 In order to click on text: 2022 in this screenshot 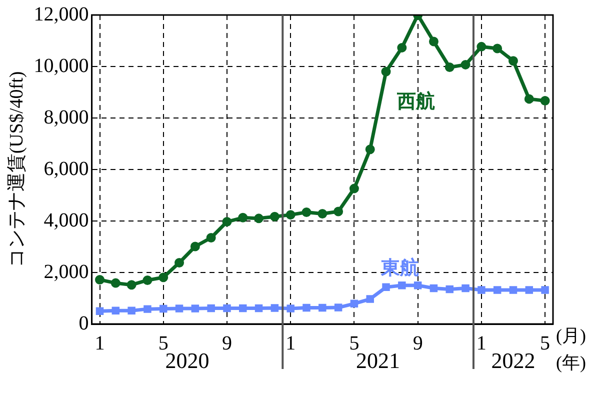, I will do `click(513, 360)`.